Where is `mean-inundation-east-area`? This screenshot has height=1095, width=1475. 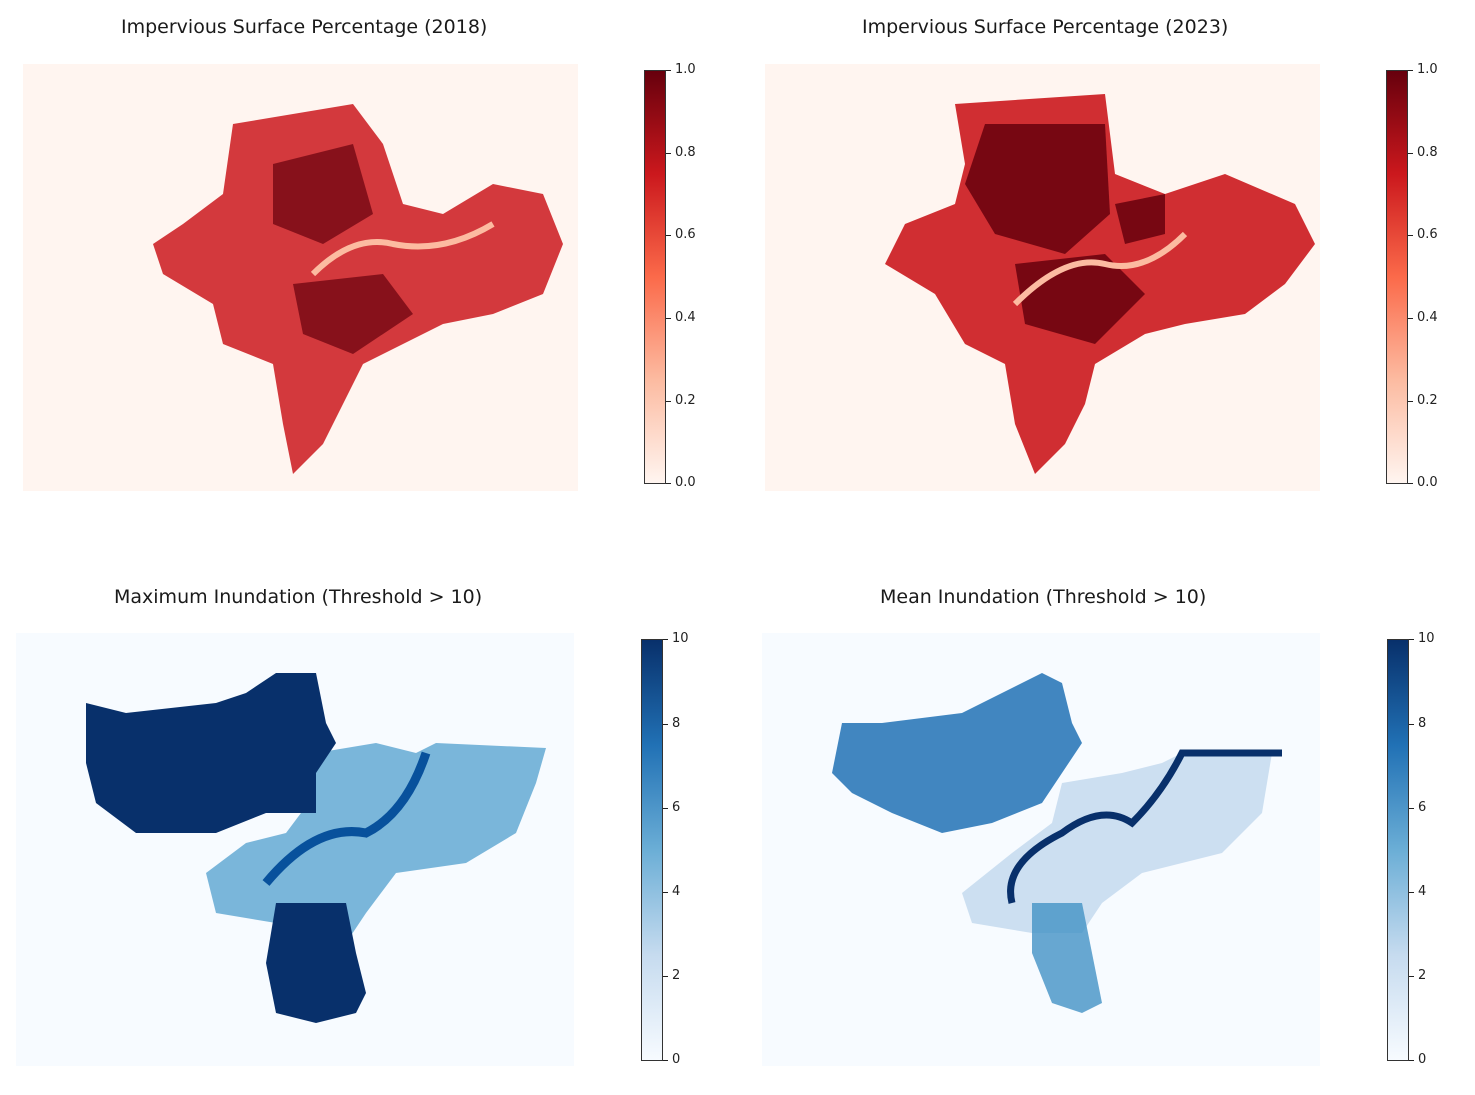
mean-inundation-east-area is located at coordinates (1117, 843).